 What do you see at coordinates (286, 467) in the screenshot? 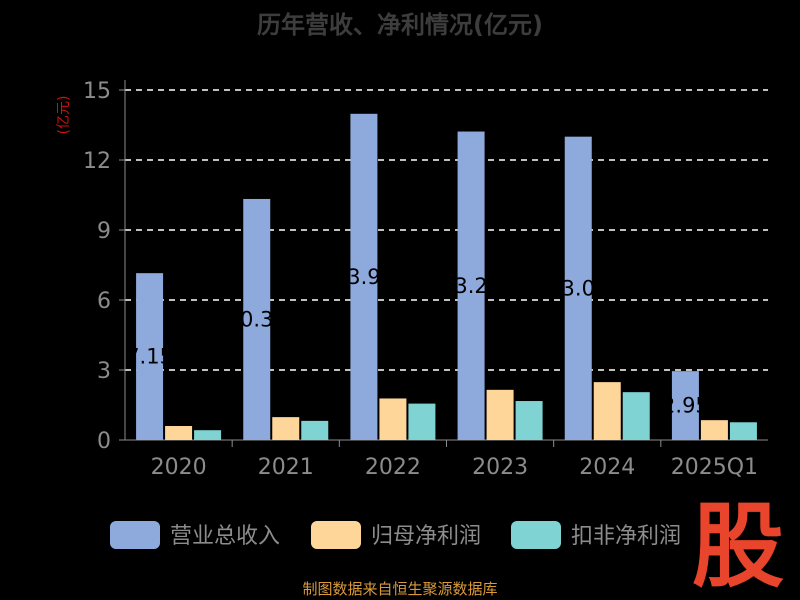
I see `x-tick-label: 2021` at bounding box center [286, 467].